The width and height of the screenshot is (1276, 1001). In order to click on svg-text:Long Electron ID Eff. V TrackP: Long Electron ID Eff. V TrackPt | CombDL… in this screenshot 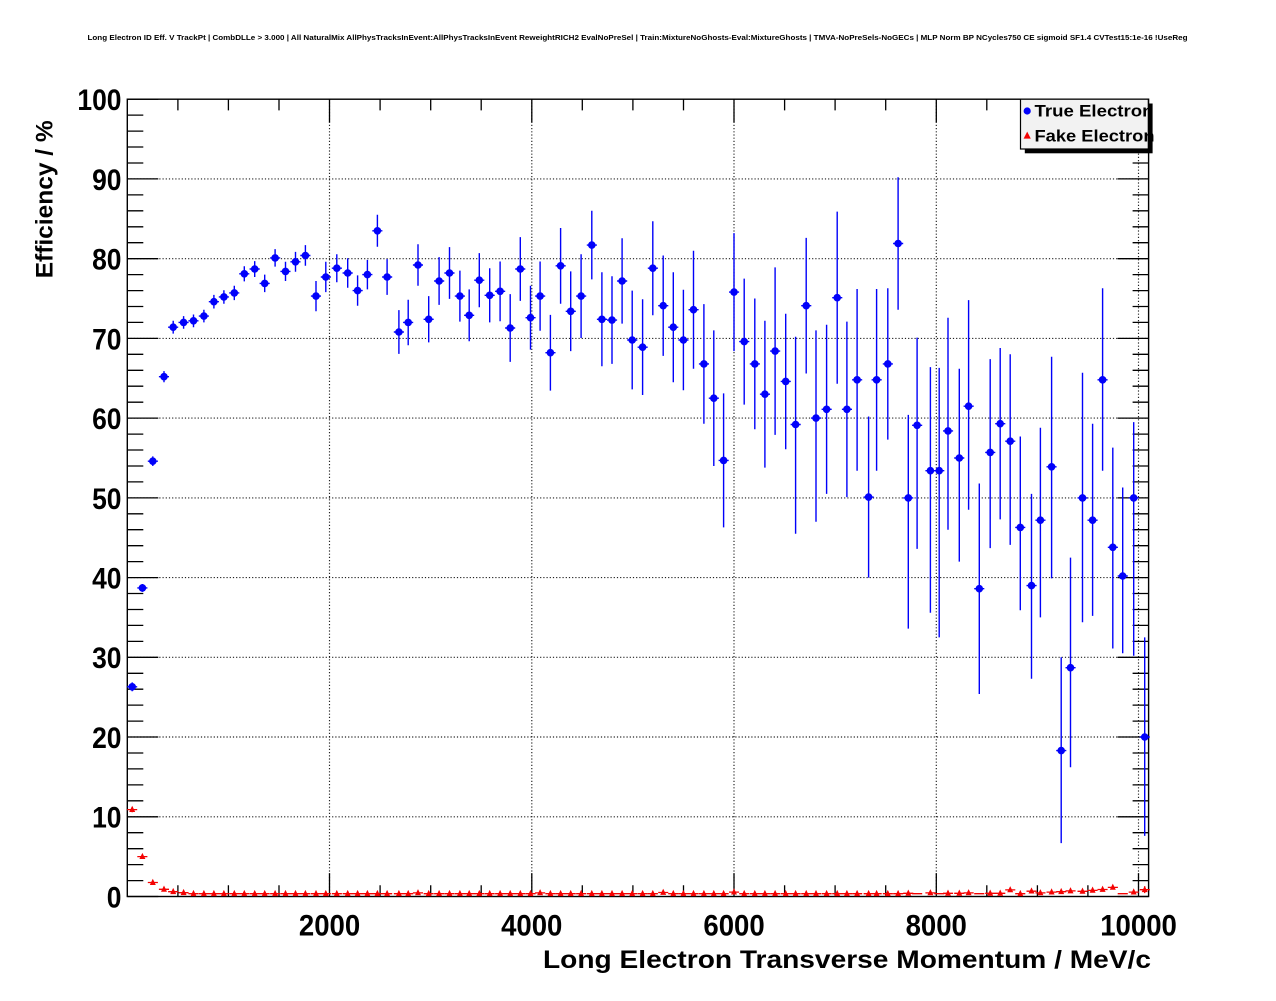, I will do `click(638, 37)`.